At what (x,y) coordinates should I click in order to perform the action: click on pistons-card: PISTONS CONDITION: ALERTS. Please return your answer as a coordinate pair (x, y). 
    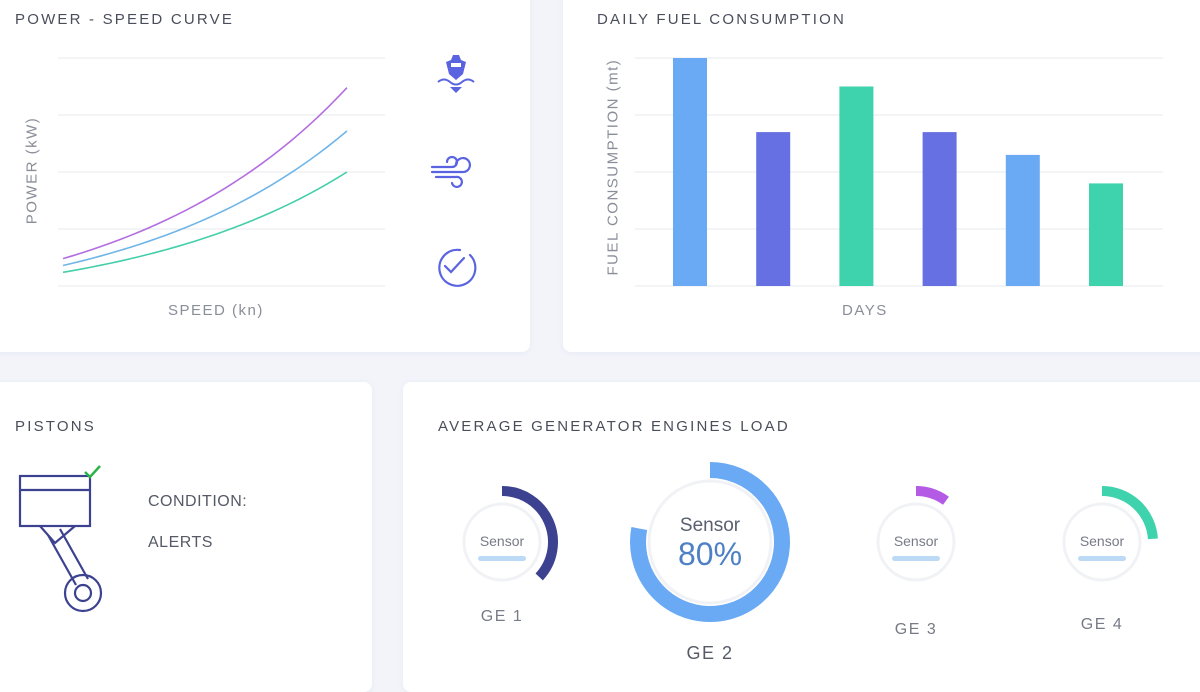
    Looking at the image, I should click on (186, 537).